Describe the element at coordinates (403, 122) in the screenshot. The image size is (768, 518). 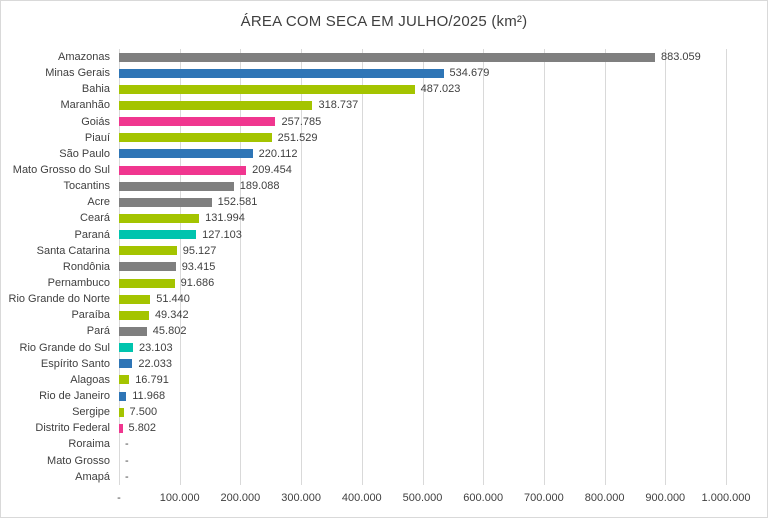
I see `chart-row: Goiás 257.785` at that location.